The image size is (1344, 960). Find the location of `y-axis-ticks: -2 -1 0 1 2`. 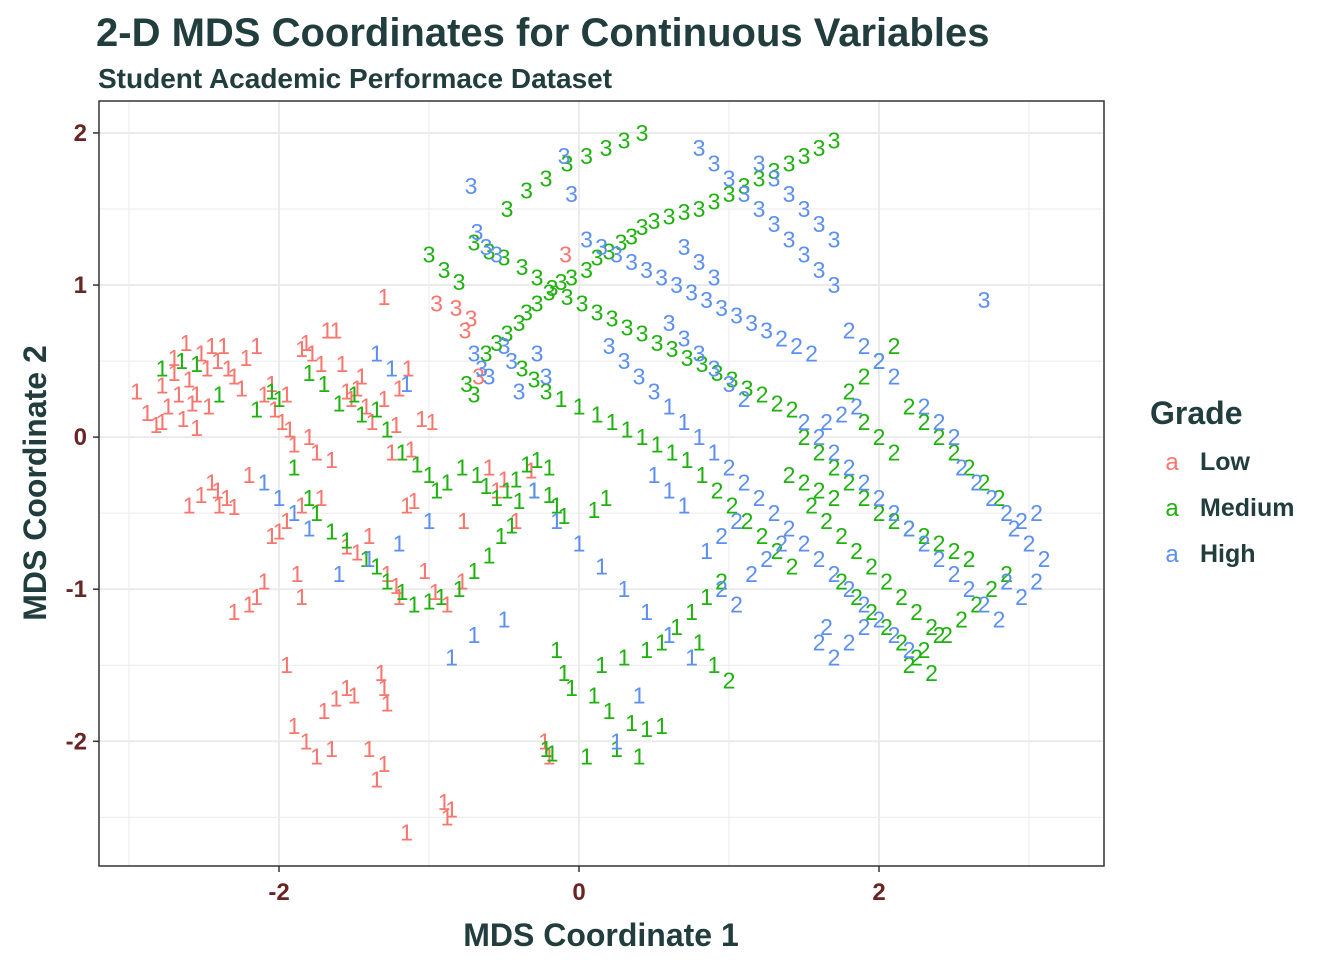

y-axis-ticks: -2 -1 0 1 2 is located at coordinates (82, 437).